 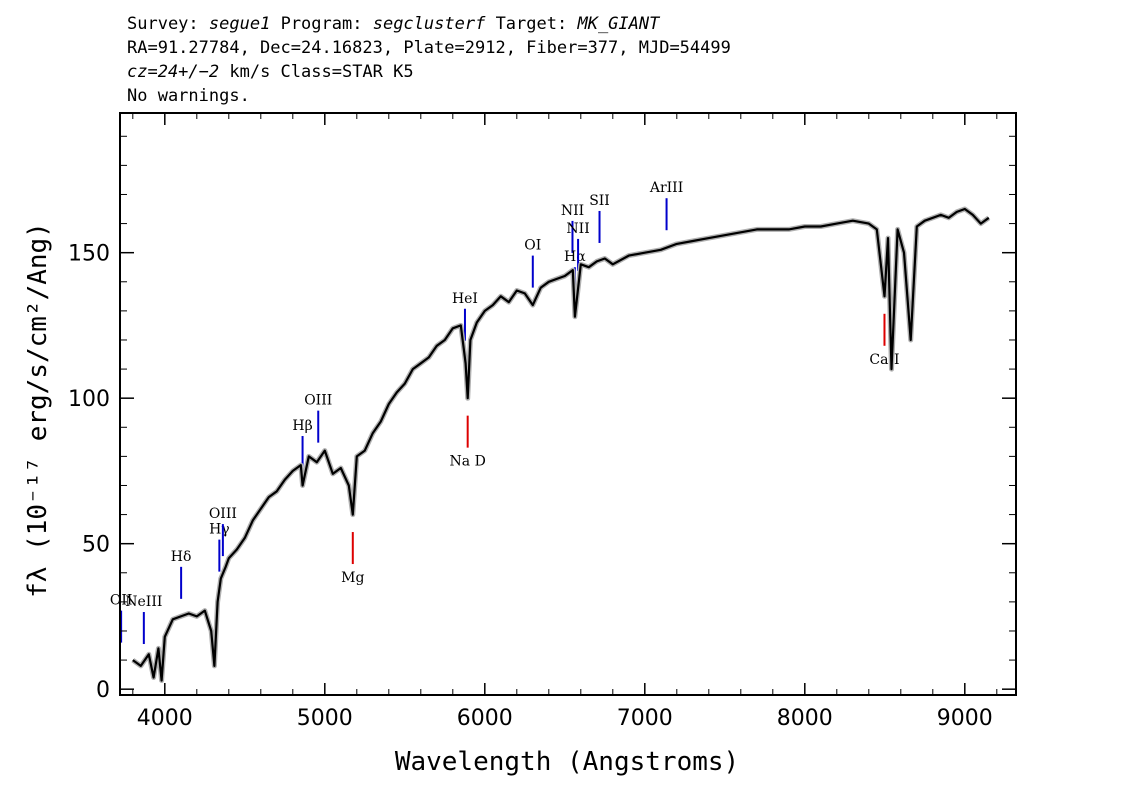 I want to click on absorption-line-label: CaII, so click(x=884, y=360).